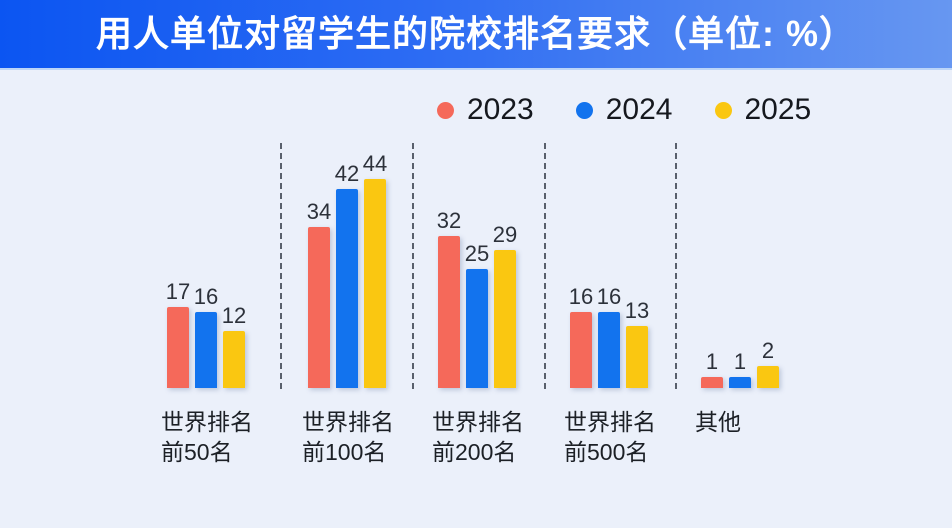 This screenshot has height=528, width=952. Describe the element at coordinates (319, 211) in the screenshot. I see `bar-value-label: 34` at that location.